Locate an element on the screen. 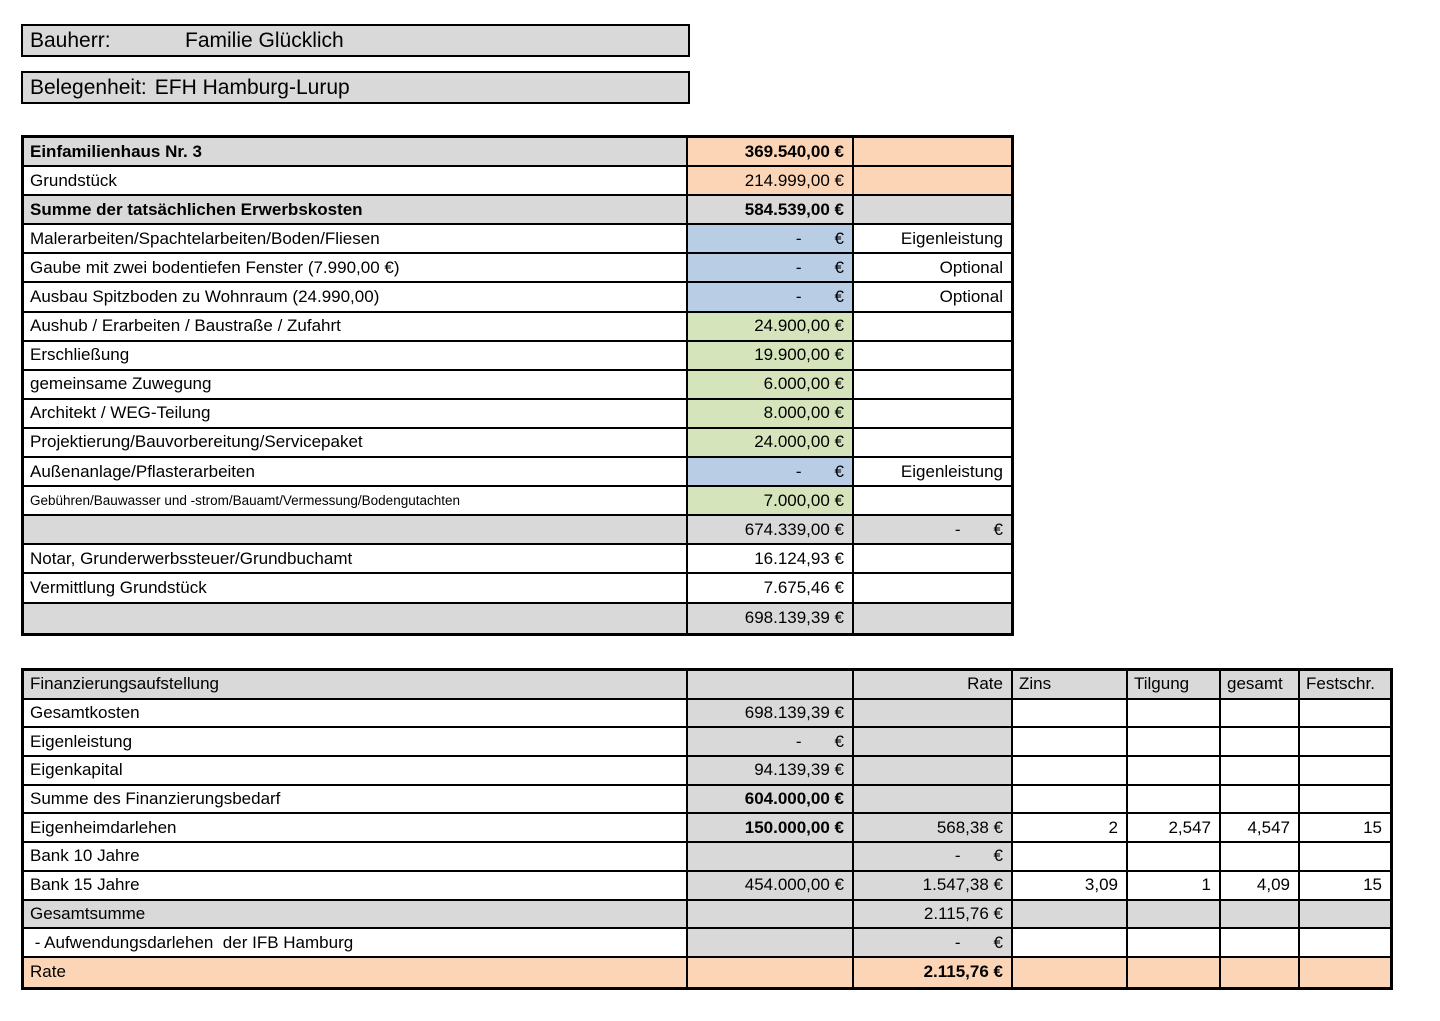  cost-note: - € is located at coordinates (932, 531).